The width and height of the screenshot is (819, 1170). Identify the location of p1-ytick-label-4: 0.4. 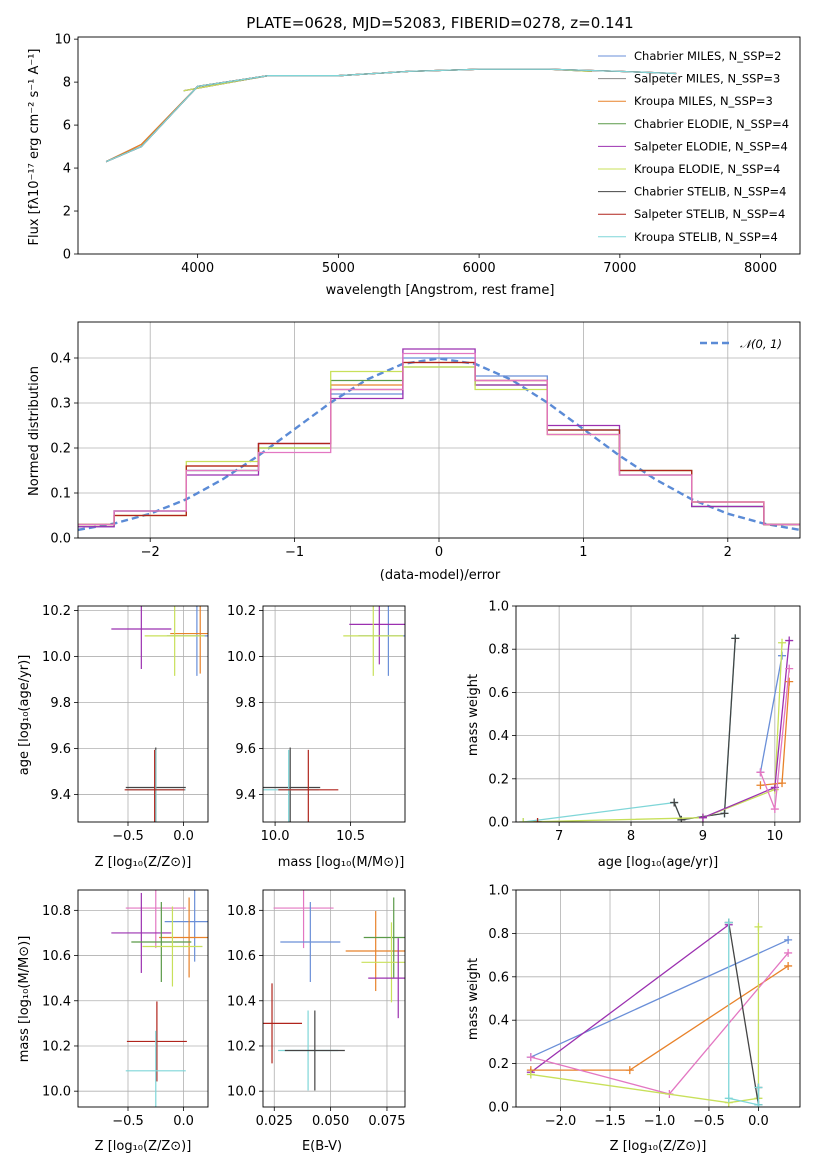
(60, 359).